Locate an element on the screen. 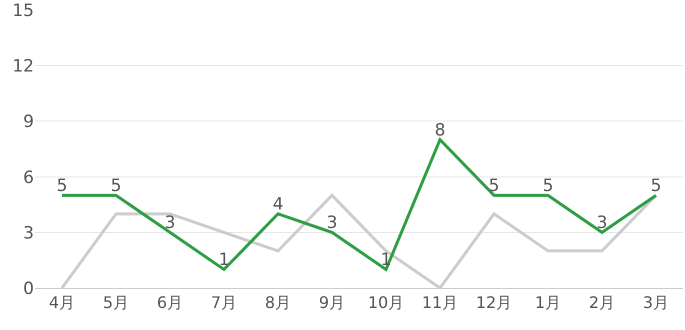  y-tick-label: 15 is located at coordinates (23, 10).